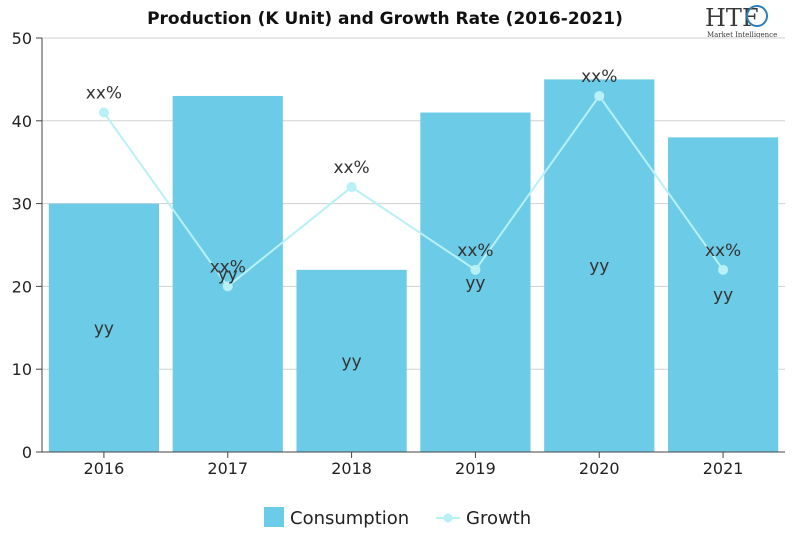 This screenshot has height=533, width=800. Describe the element at coordinates (498, 518) in the screenshot. I see `legend-label-growth: Growth` at that location.